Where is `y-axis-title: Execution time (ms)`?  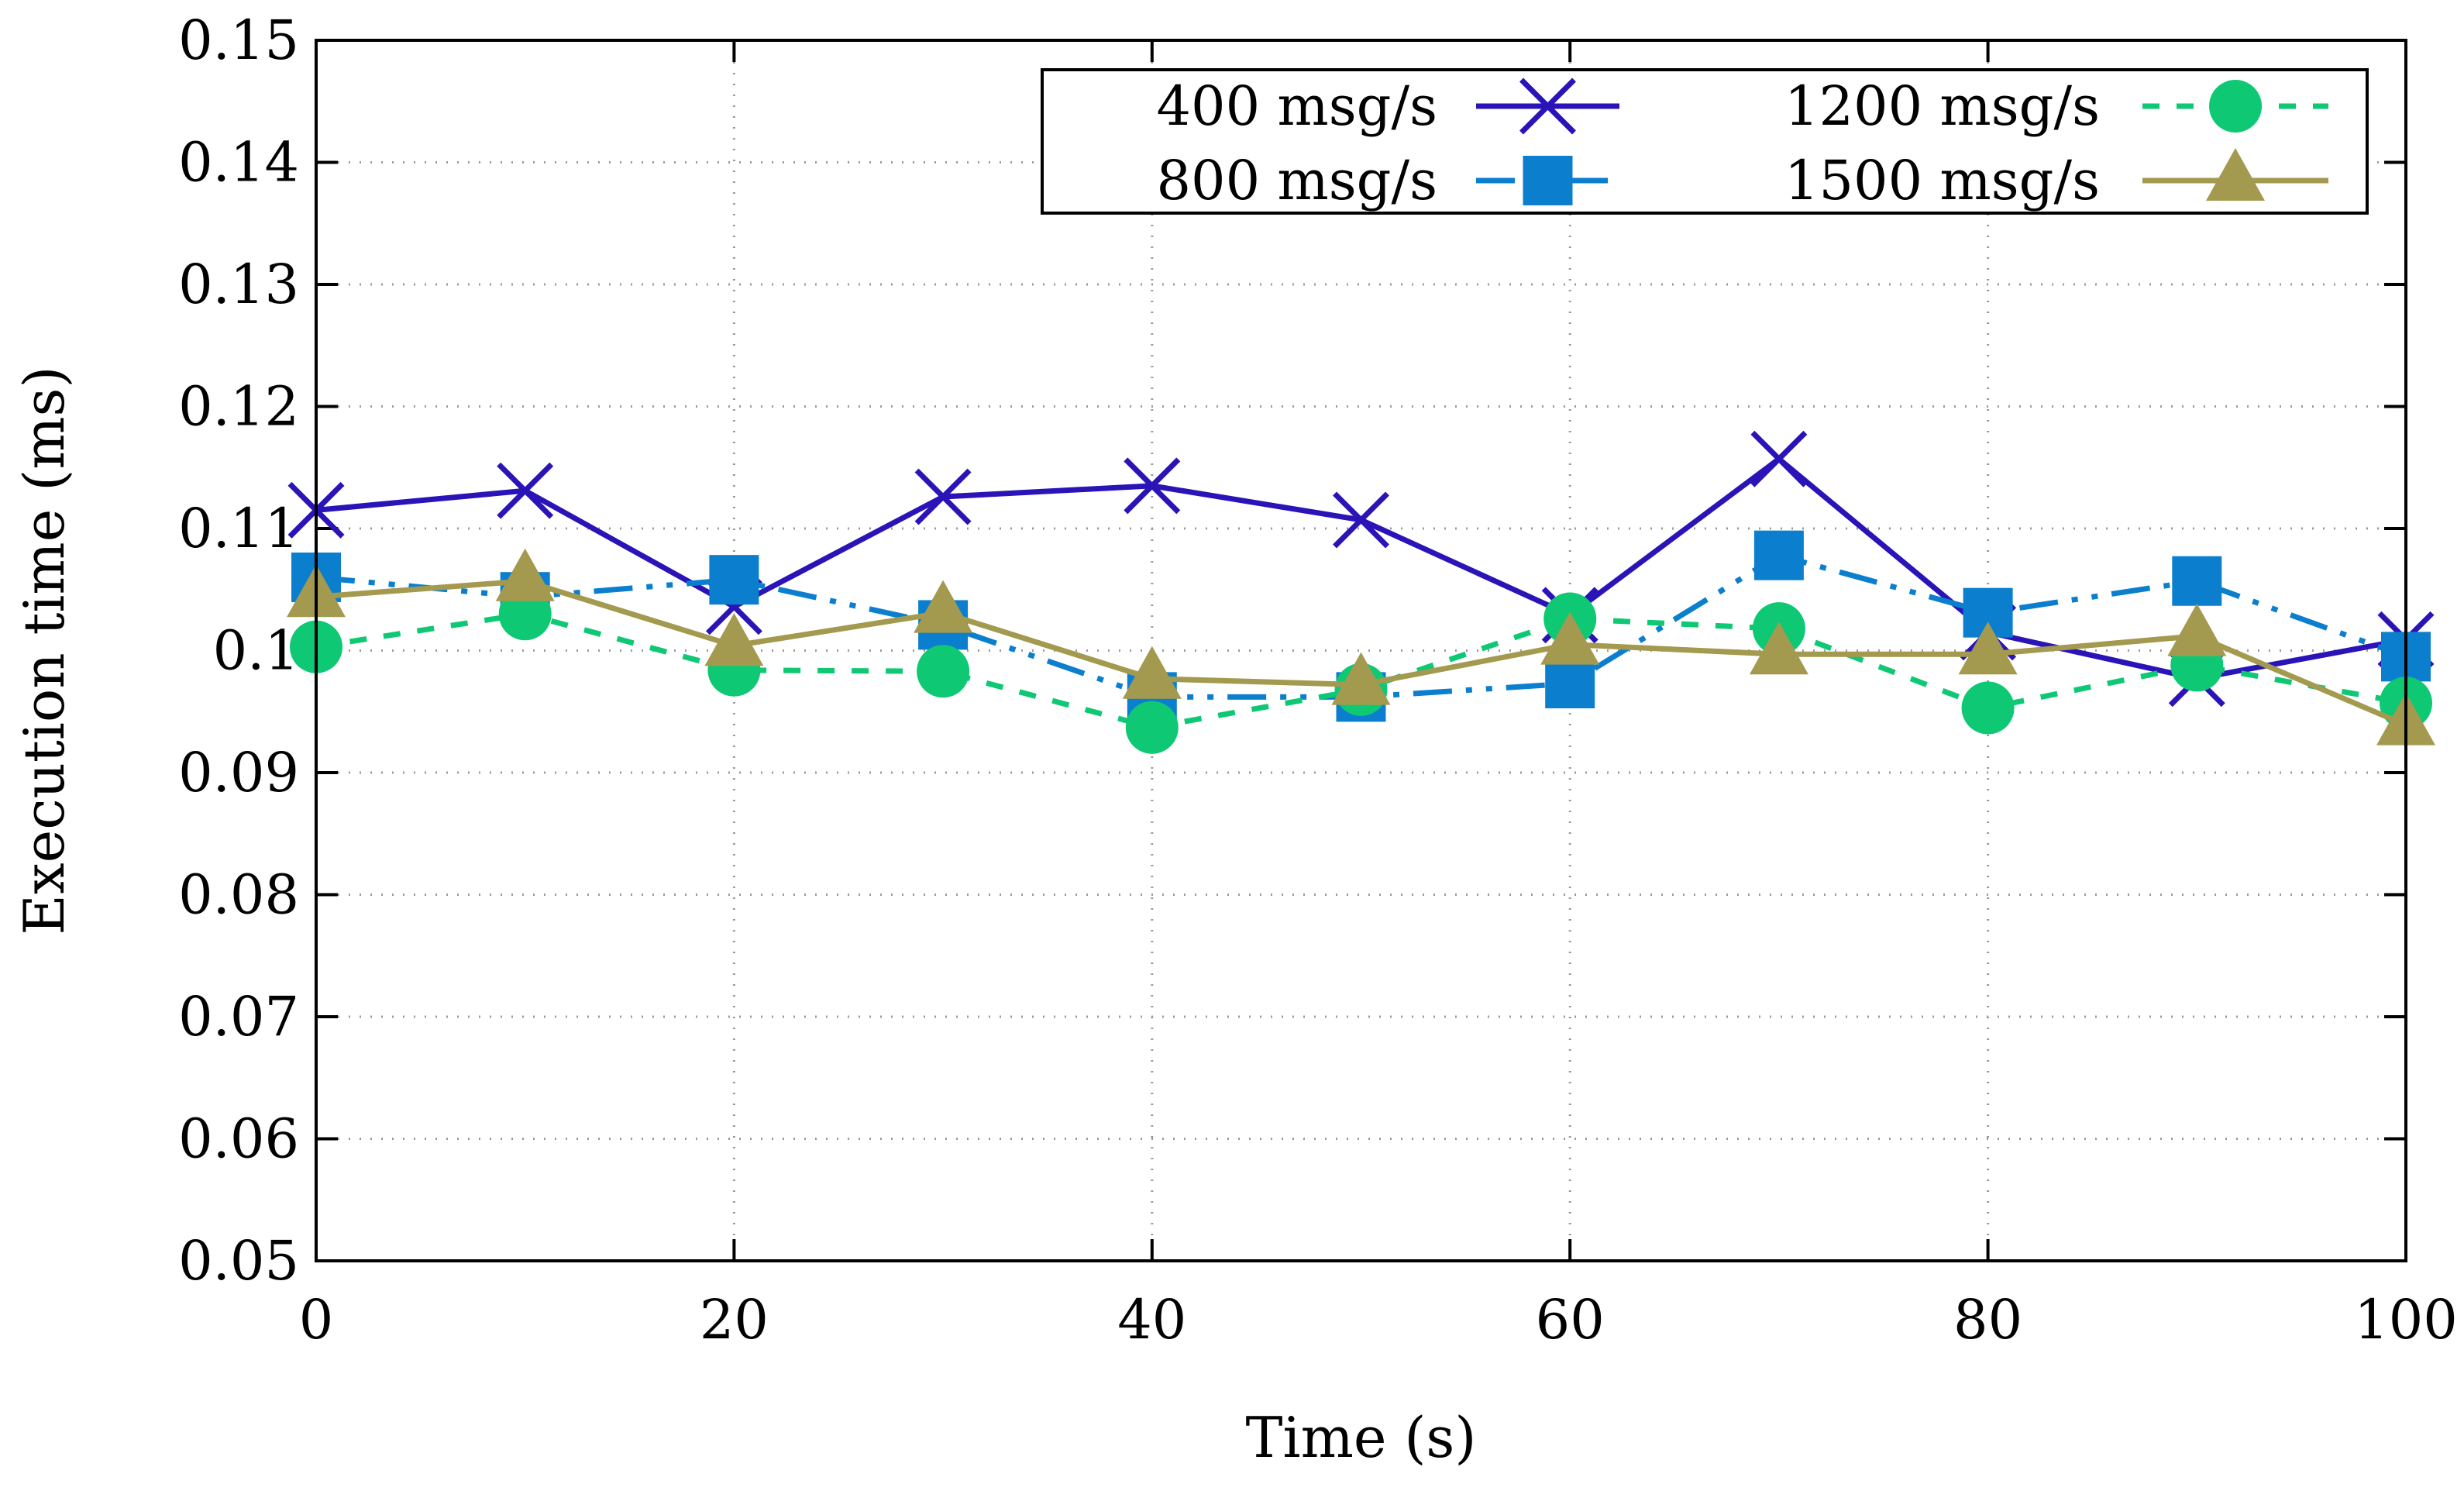 y-axis-title: Execution time (ms) is located at coordinates (44, 650).